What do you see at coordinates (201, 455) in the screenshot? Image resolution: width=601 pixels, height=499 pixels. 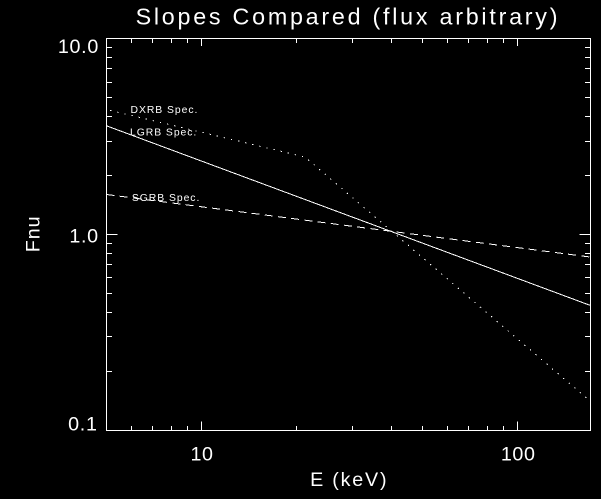 I see `svg-text: 10` at bounding box center [201, 455].